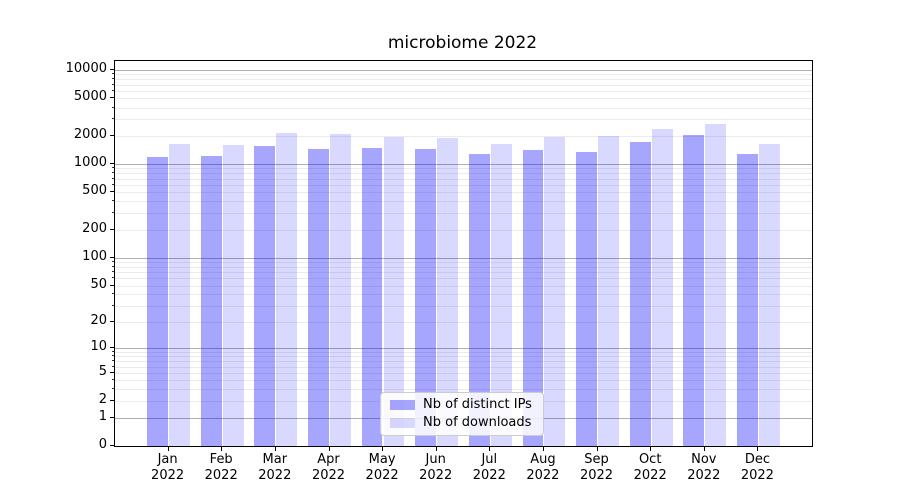  Describe the element at coordinates (221, 467) in the screenshot. I see `x-tick-label-feb-2022: Feb 2022` at that location.